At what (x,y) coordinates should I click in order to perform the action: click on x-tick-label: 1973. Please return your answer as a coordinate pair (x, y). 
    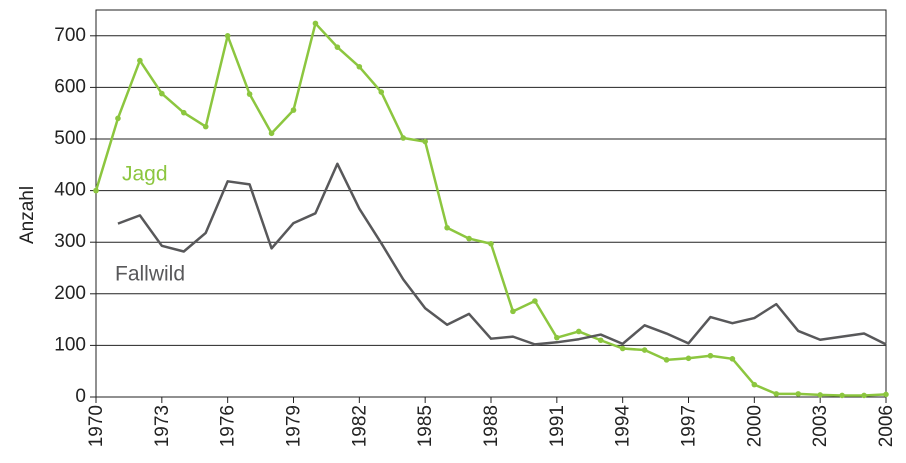
    Looking at the image, I should click on (162, 426).